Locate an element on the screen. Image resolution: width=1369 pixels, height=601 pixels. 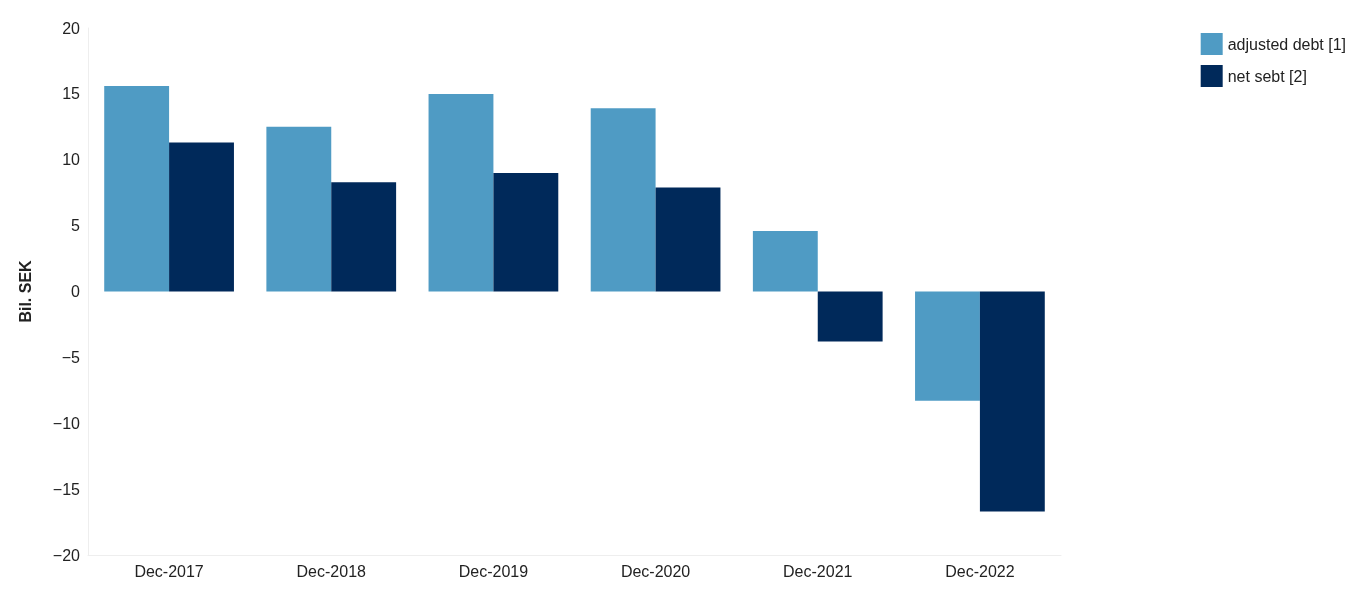
y-tick-label: 10 is located at coordinates (71, 160).